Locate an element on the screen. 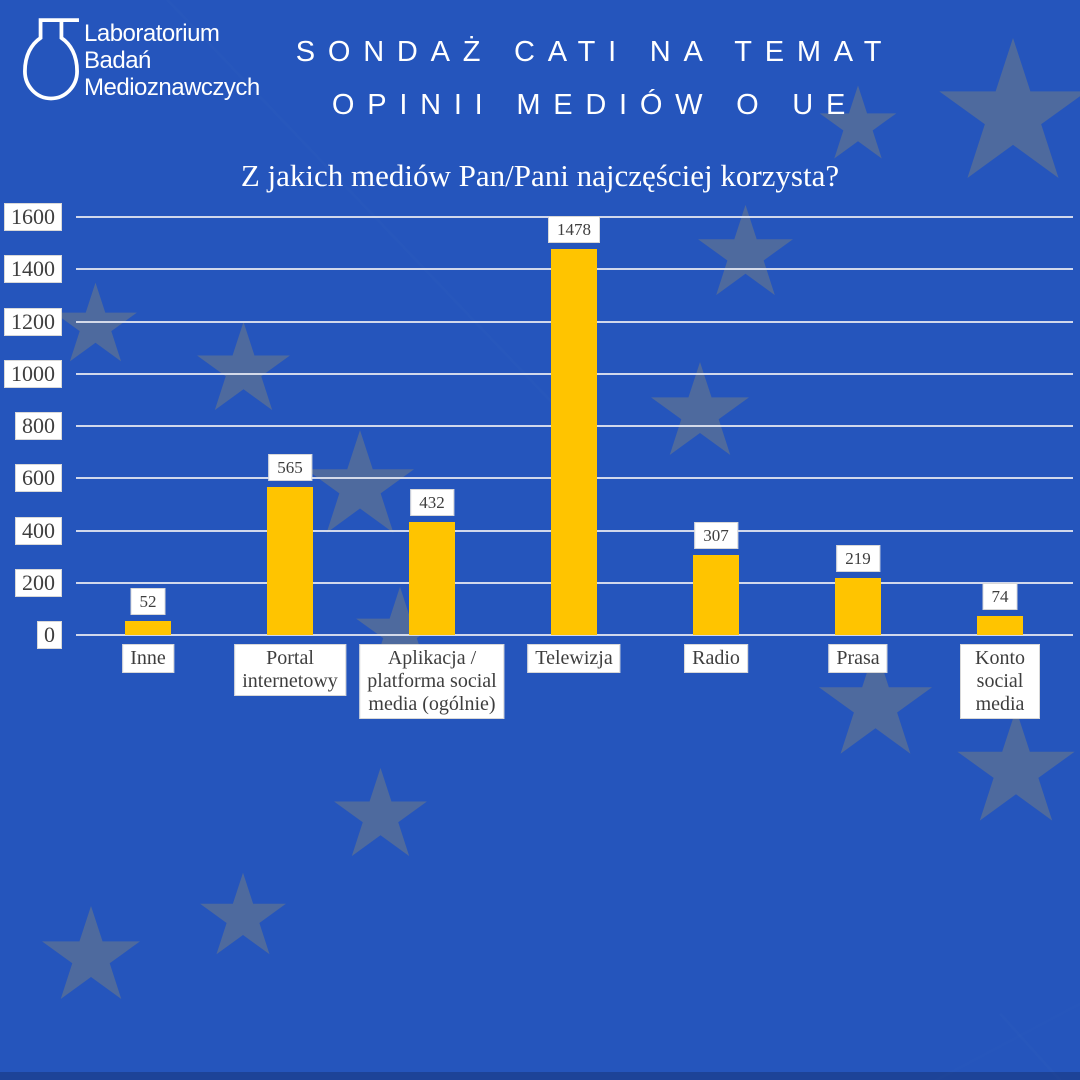  main-title-line-2: OPINII MEDIÓW O UE is located at coordinates (595, 105).